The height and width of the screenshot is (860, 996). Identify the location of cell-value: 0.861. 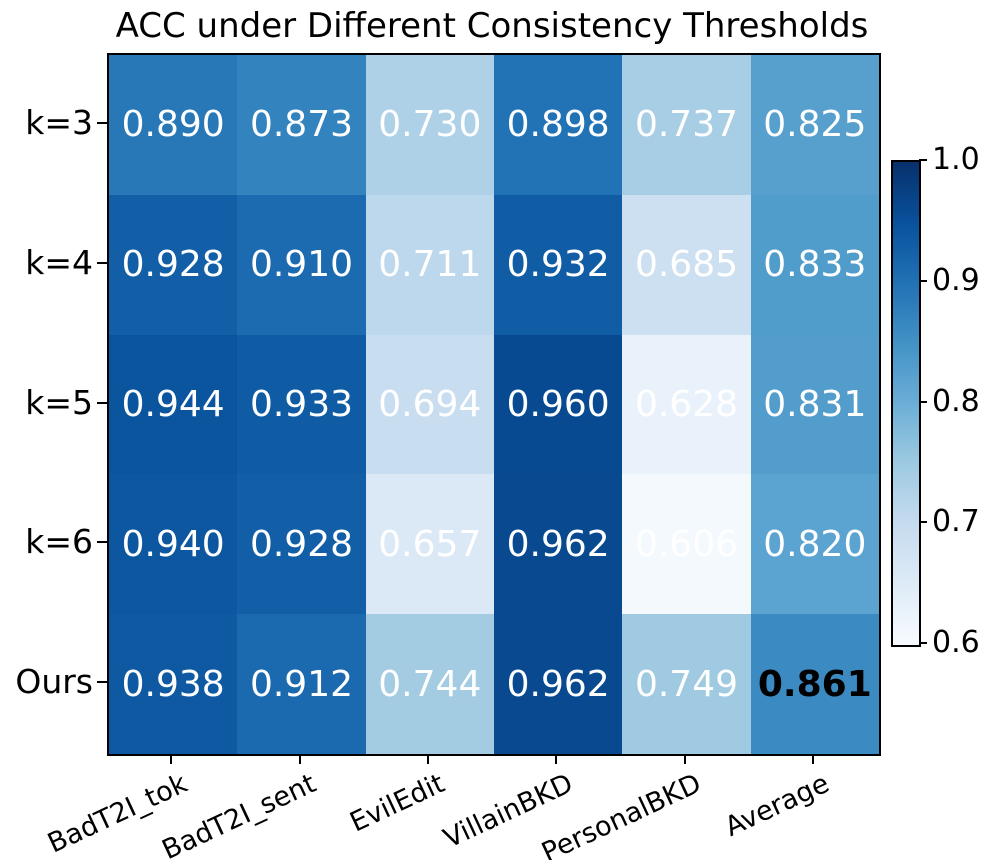
(814, 684).